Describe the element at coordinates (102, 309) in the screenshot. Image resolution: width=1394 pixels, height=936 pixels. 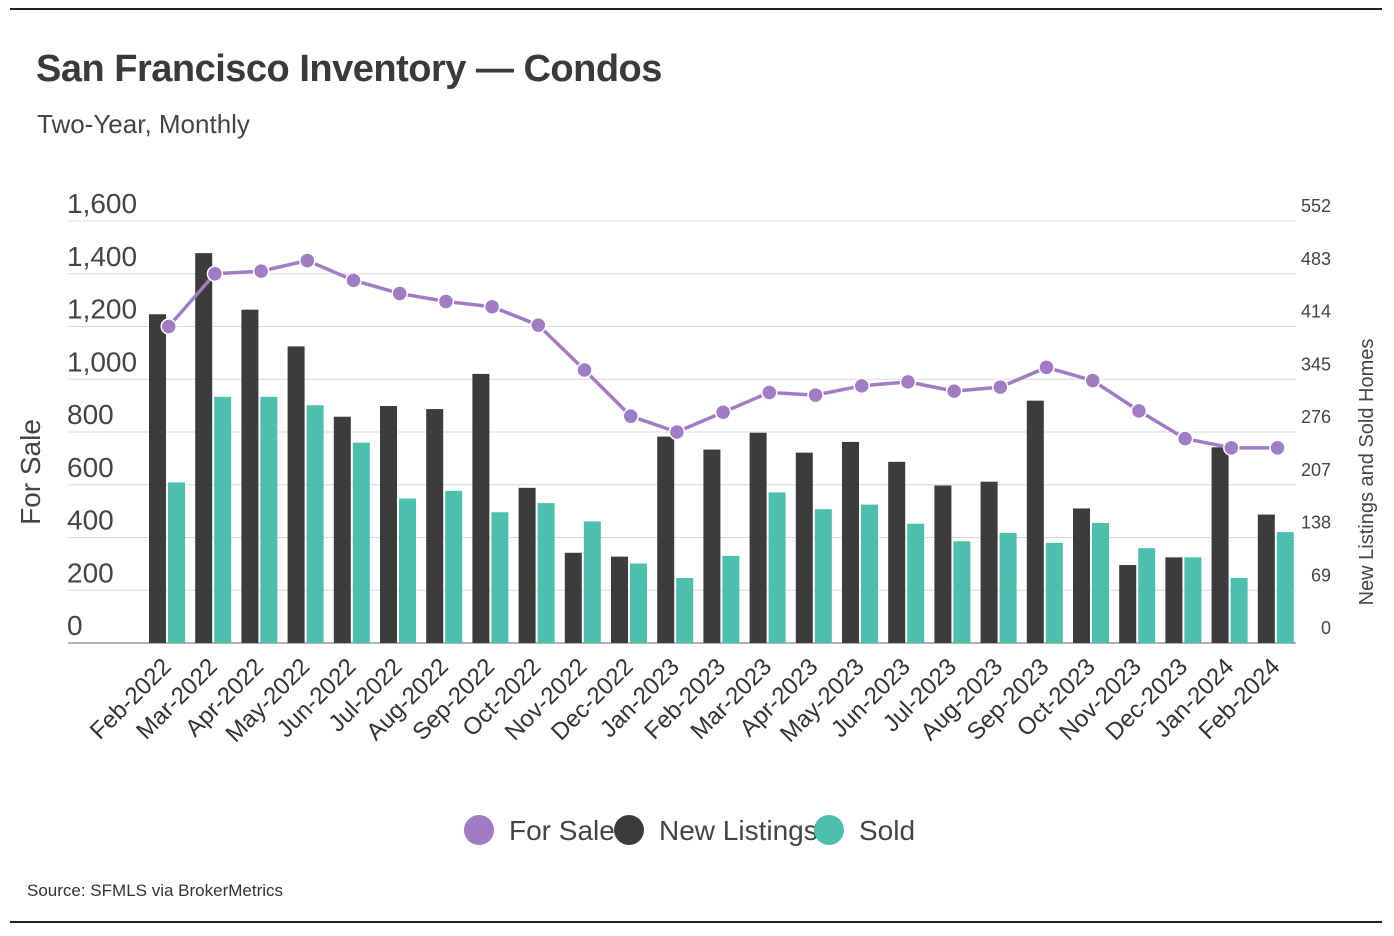
I see `y-tick-label: 1,200` at that location.